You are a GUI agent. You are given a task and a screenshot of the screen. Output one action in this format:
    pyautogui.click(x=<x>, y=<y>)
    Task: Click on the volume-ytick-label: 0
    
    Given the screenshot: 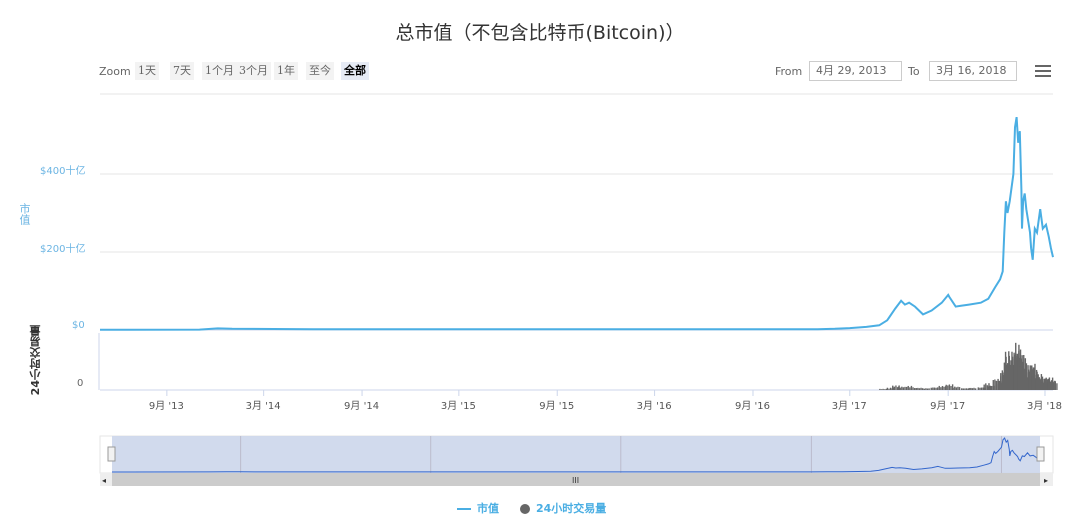 What is the action you would take?
    pyautogui.click(x=80, y=383)
    